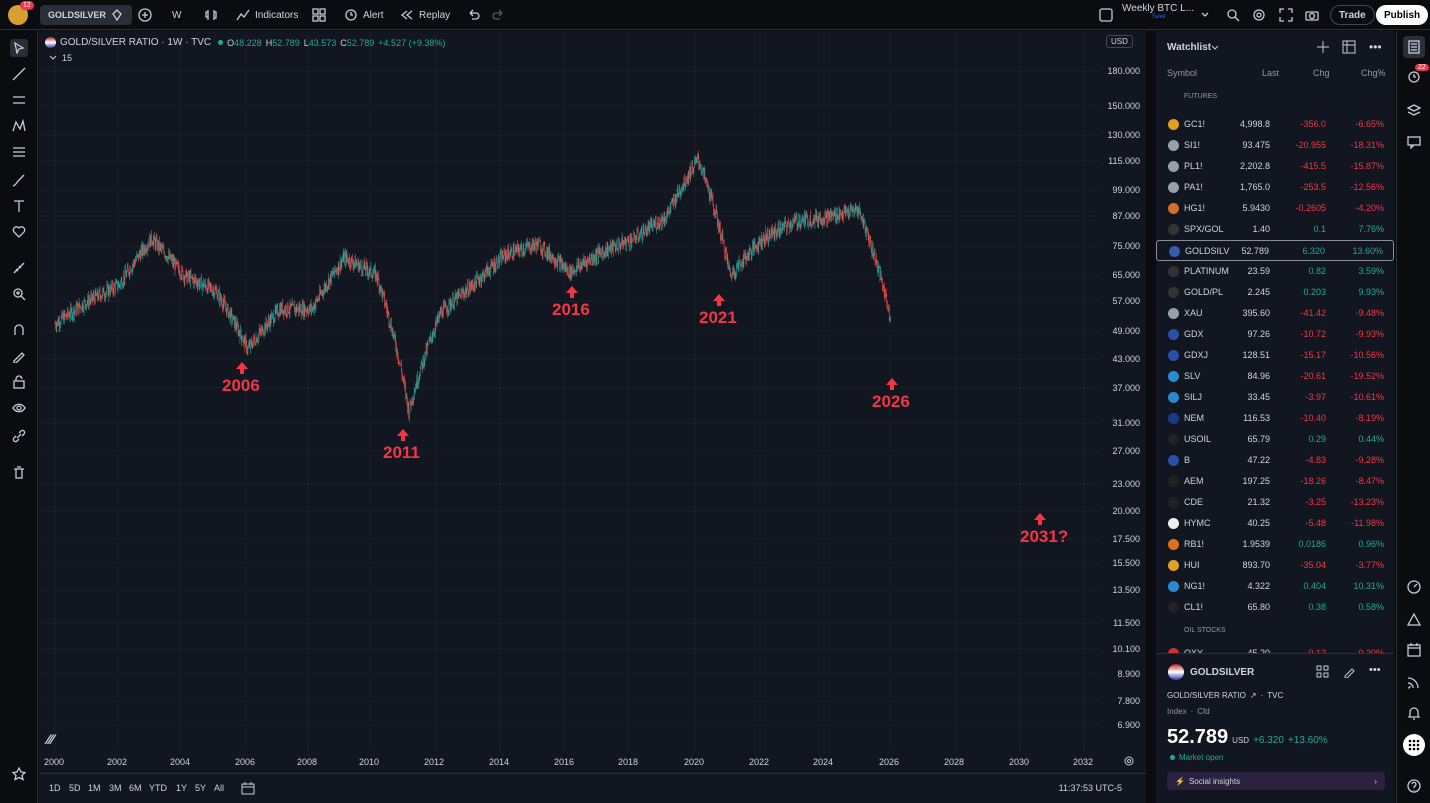  What do you see at coordinates (1233, 15) in the screenshot?
I see `quick-search-button` at bounding box center [1233, 15].